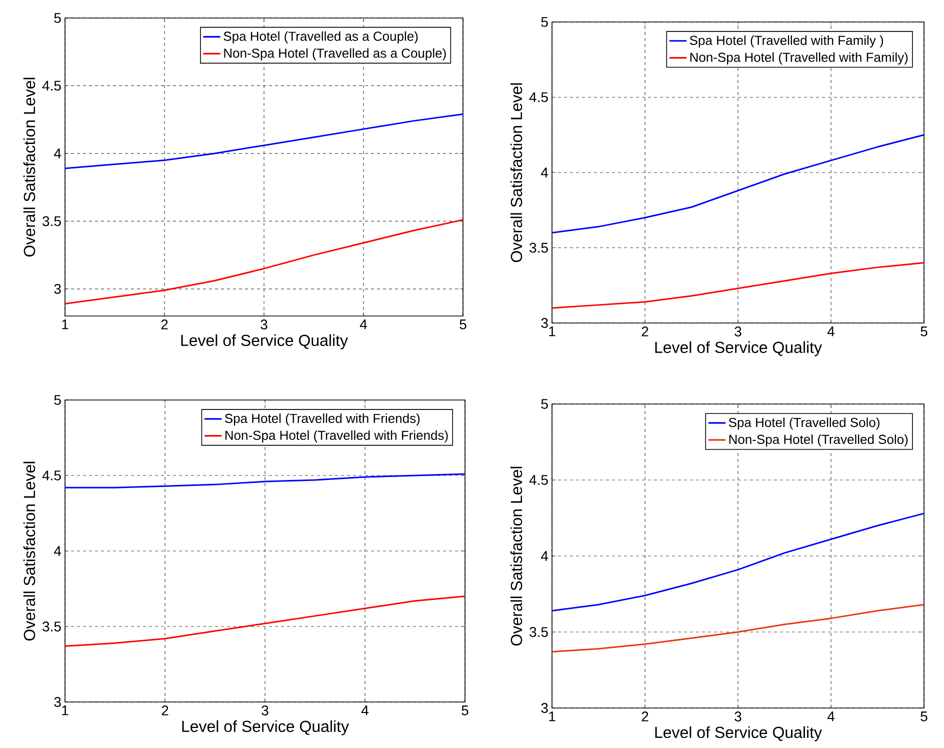  What do you see at coordinates (799, 58) in the screenshot?
I see `legend-label: Non-Spa Hotel (Travelled with Family)` at bounding box center [799, 58].